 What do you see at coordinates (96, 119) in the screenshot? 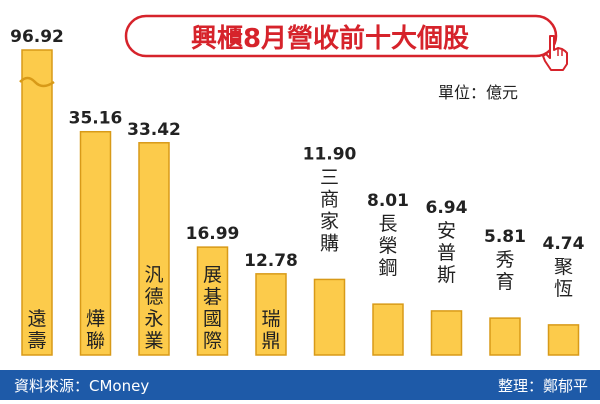
I see `value-label: 35.16` at bounding box center [96, 119].